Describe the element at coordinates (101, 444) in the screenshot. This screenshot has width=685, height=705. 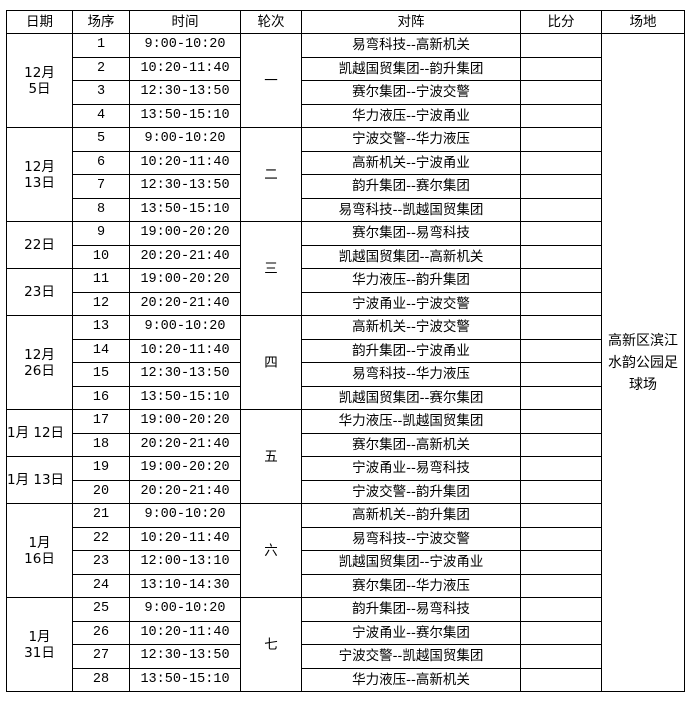
I see `match-seq: 18` at that location.